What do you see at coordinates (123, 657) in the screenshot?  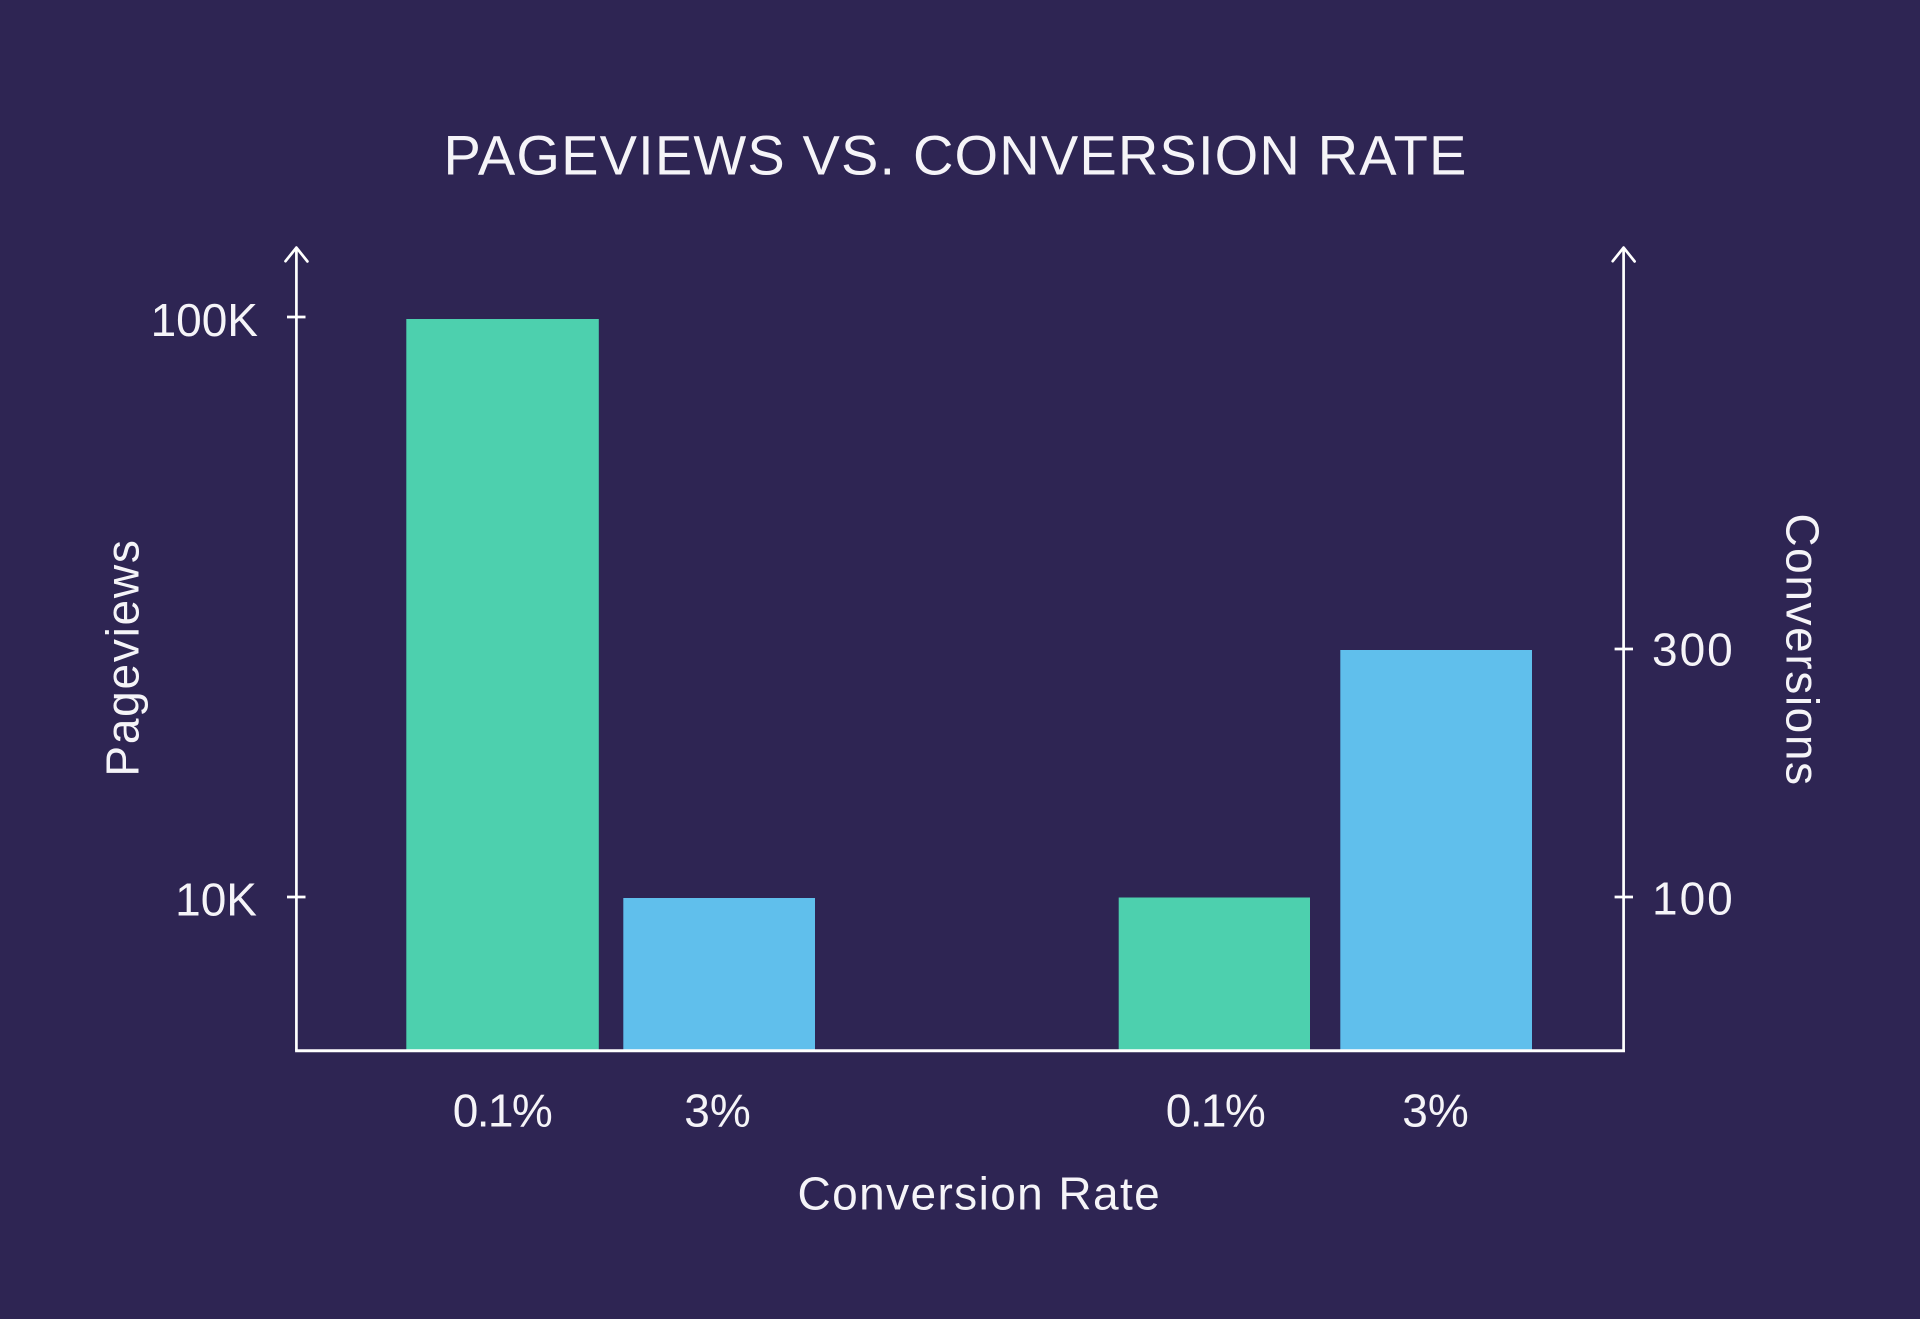 I see `svg-text: Pageviews` at bounding box center [123, 657].